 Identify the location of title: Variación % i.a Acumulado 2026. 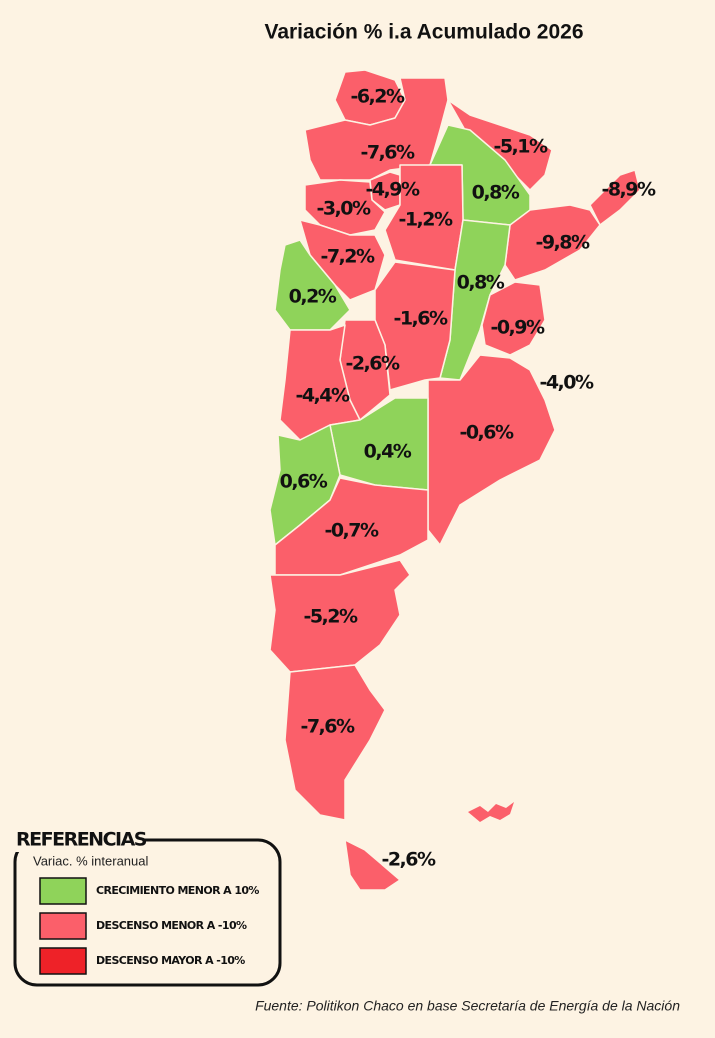
(423, 32).